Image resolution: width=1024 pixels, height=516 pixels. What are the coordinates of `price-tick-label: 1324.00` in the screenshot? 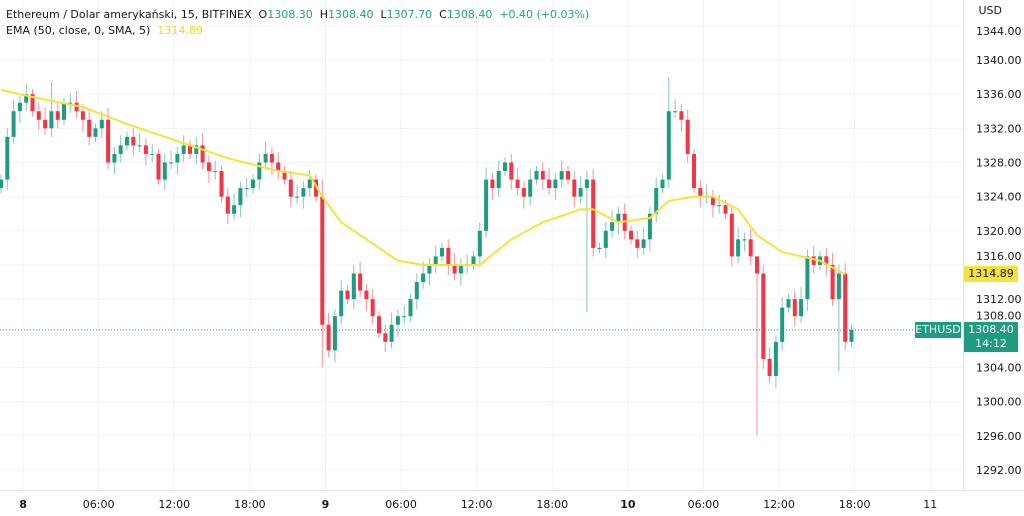 It's located at (999, 197).